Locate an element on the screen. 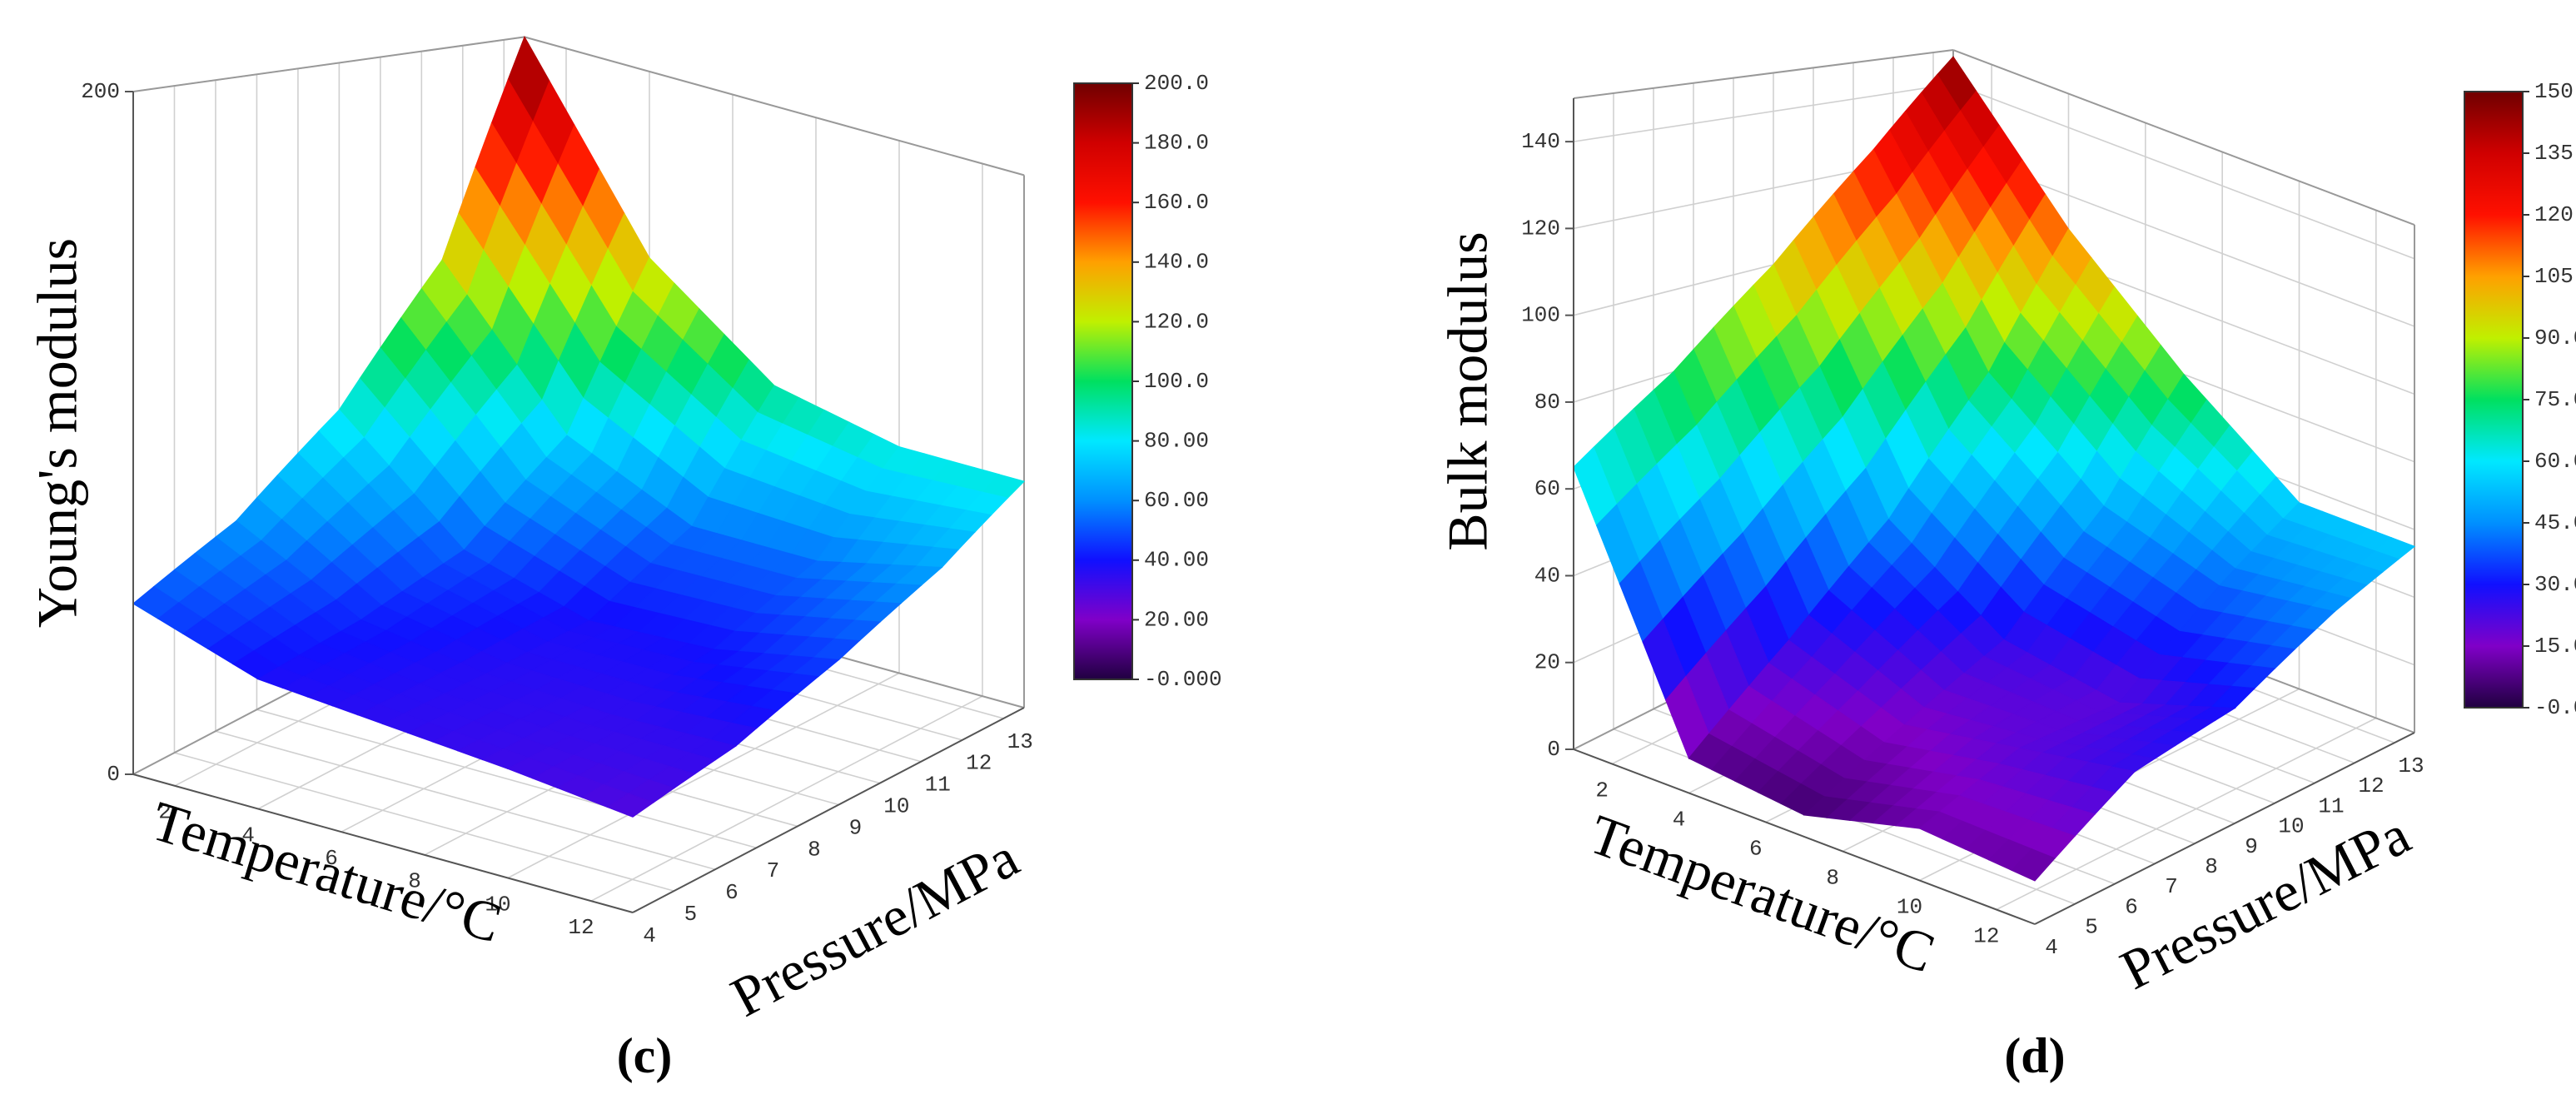 This screenshot has width=2576, height=1094. z-tick-label: 40 is located at coordinates (1547, 575).